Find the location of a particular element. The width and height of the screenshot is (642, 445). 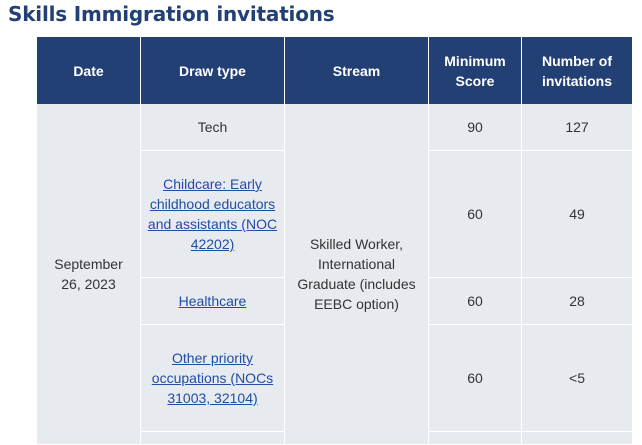

date-cell: September 26, 2023 is located at coordinates (89, 274).